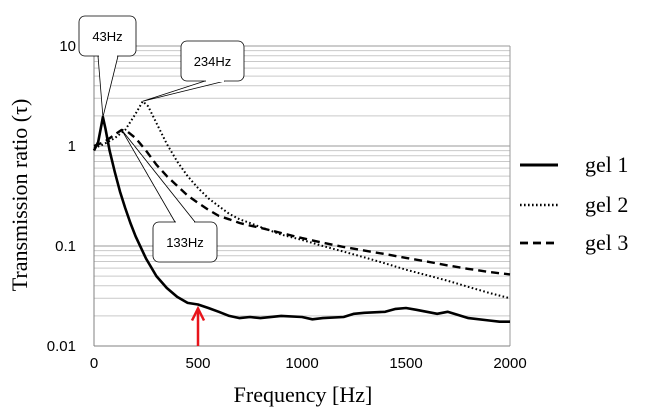  I want to click on callout-label-peak-234: 234Hz, so click(213, 61).